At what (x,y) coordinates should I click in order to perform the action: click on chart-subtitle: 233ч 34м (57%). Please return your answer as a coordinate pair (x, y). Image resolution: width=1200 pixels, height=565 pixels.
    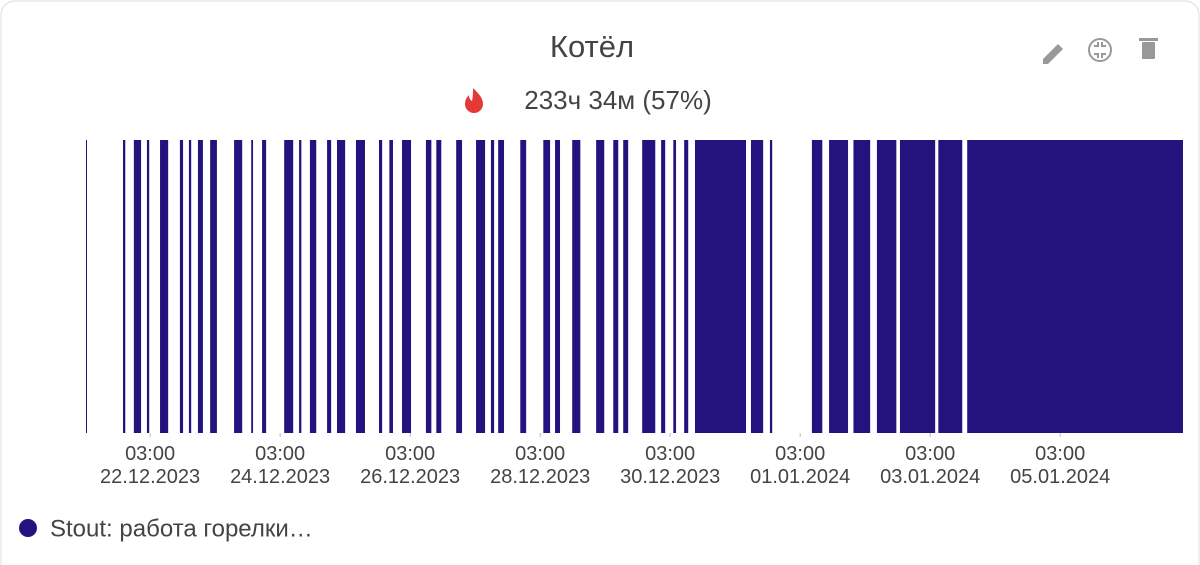
    Looking at the image, I should click on (618, 100).